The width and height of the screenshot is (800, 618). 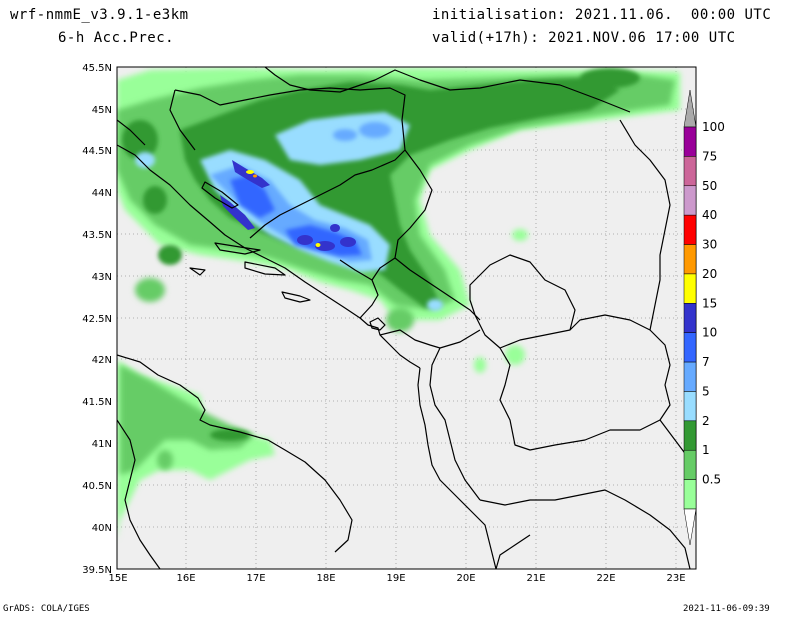 What do you see at coordinates (325, 578) in the screenshot?
I see `lon-label: 18E` at bounding box center [325, 578].